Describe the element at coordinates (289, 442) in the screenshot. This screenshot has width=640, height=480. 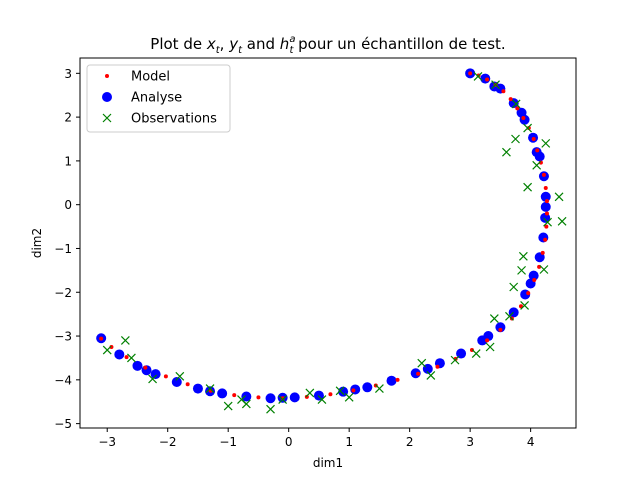
I see `x-tick-label: 0` at that location.